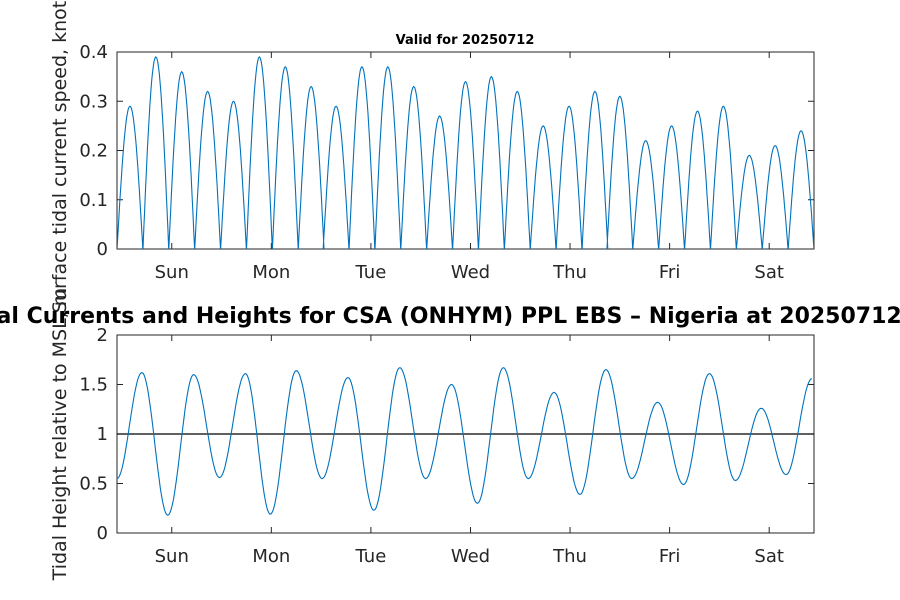  Describe the element at coordinates (569, 556) in the screenshot. I see `bottom-xtick-label: Thu` at that location.